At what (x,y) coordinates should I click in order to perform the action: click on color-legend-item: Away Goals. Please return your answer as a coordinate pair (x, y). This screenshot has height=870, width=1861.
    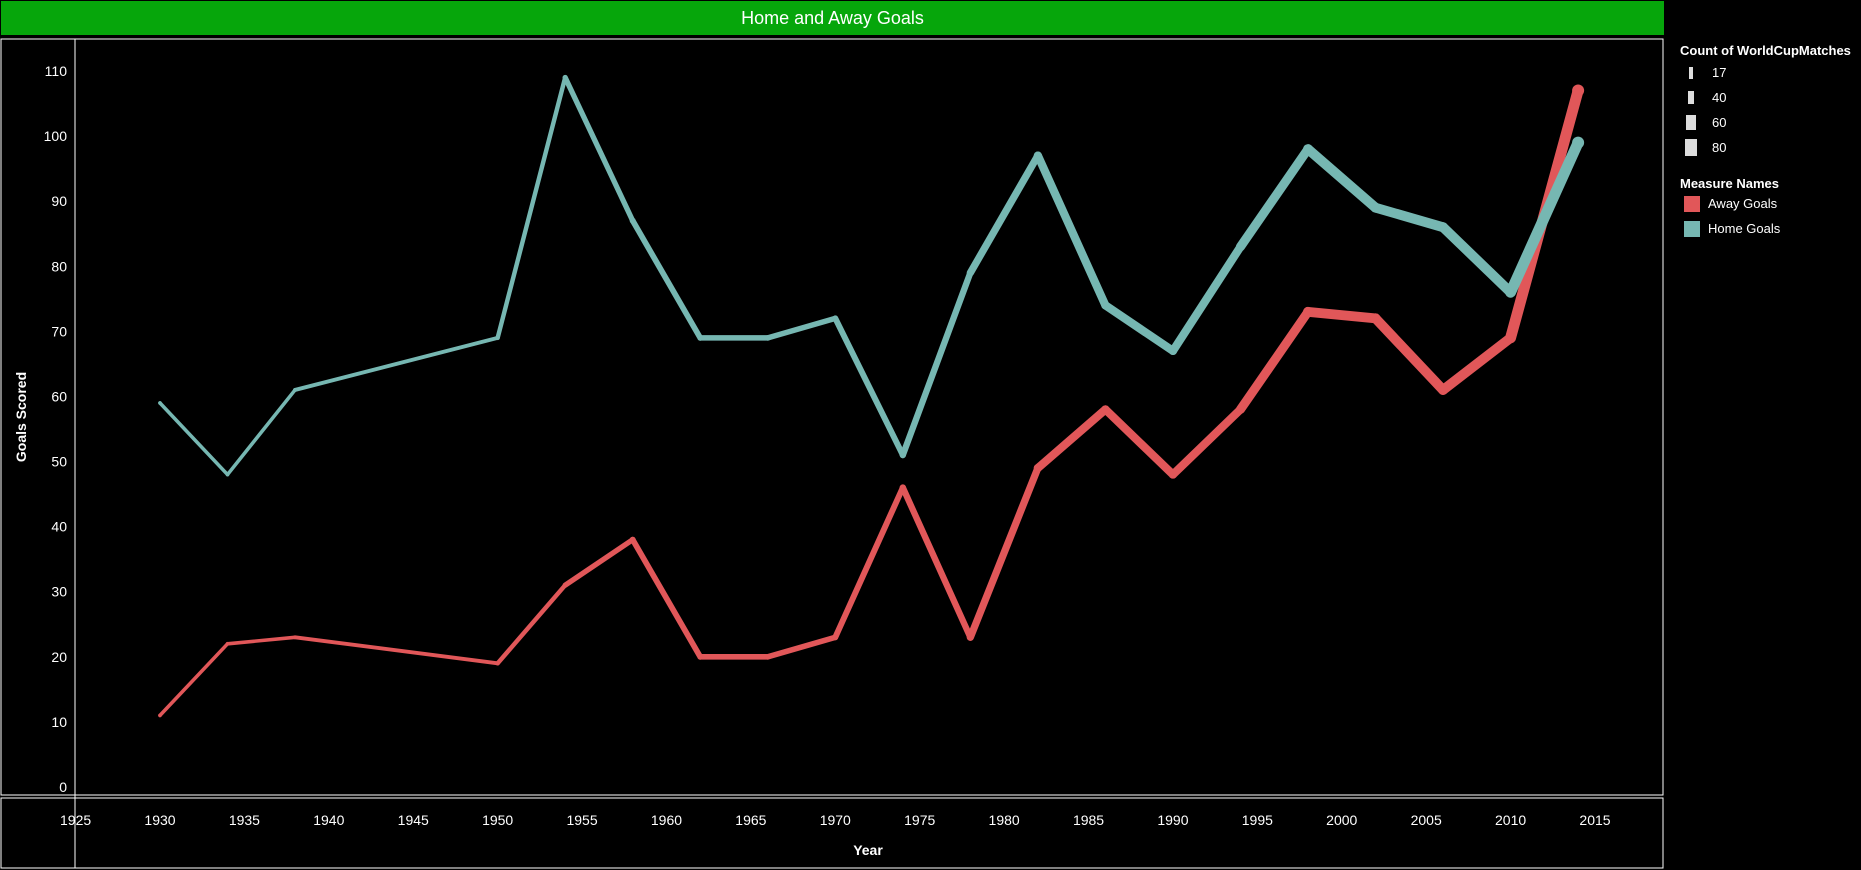
    Looking at the image, I should click on (1730, 203).